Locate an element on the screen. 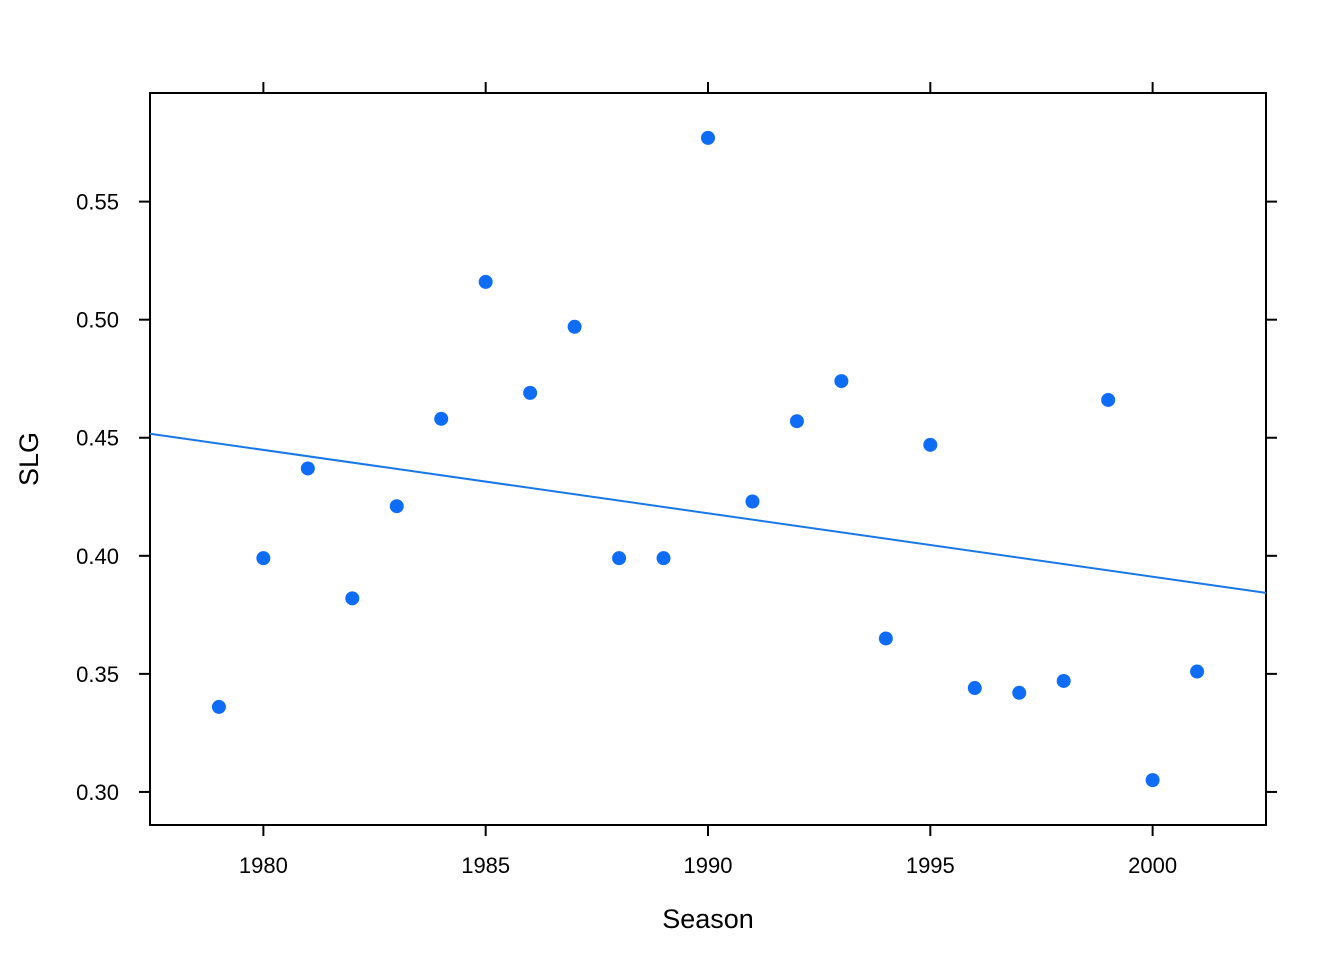  x-tick-label: 1985 is located at coordinates (485, 865).